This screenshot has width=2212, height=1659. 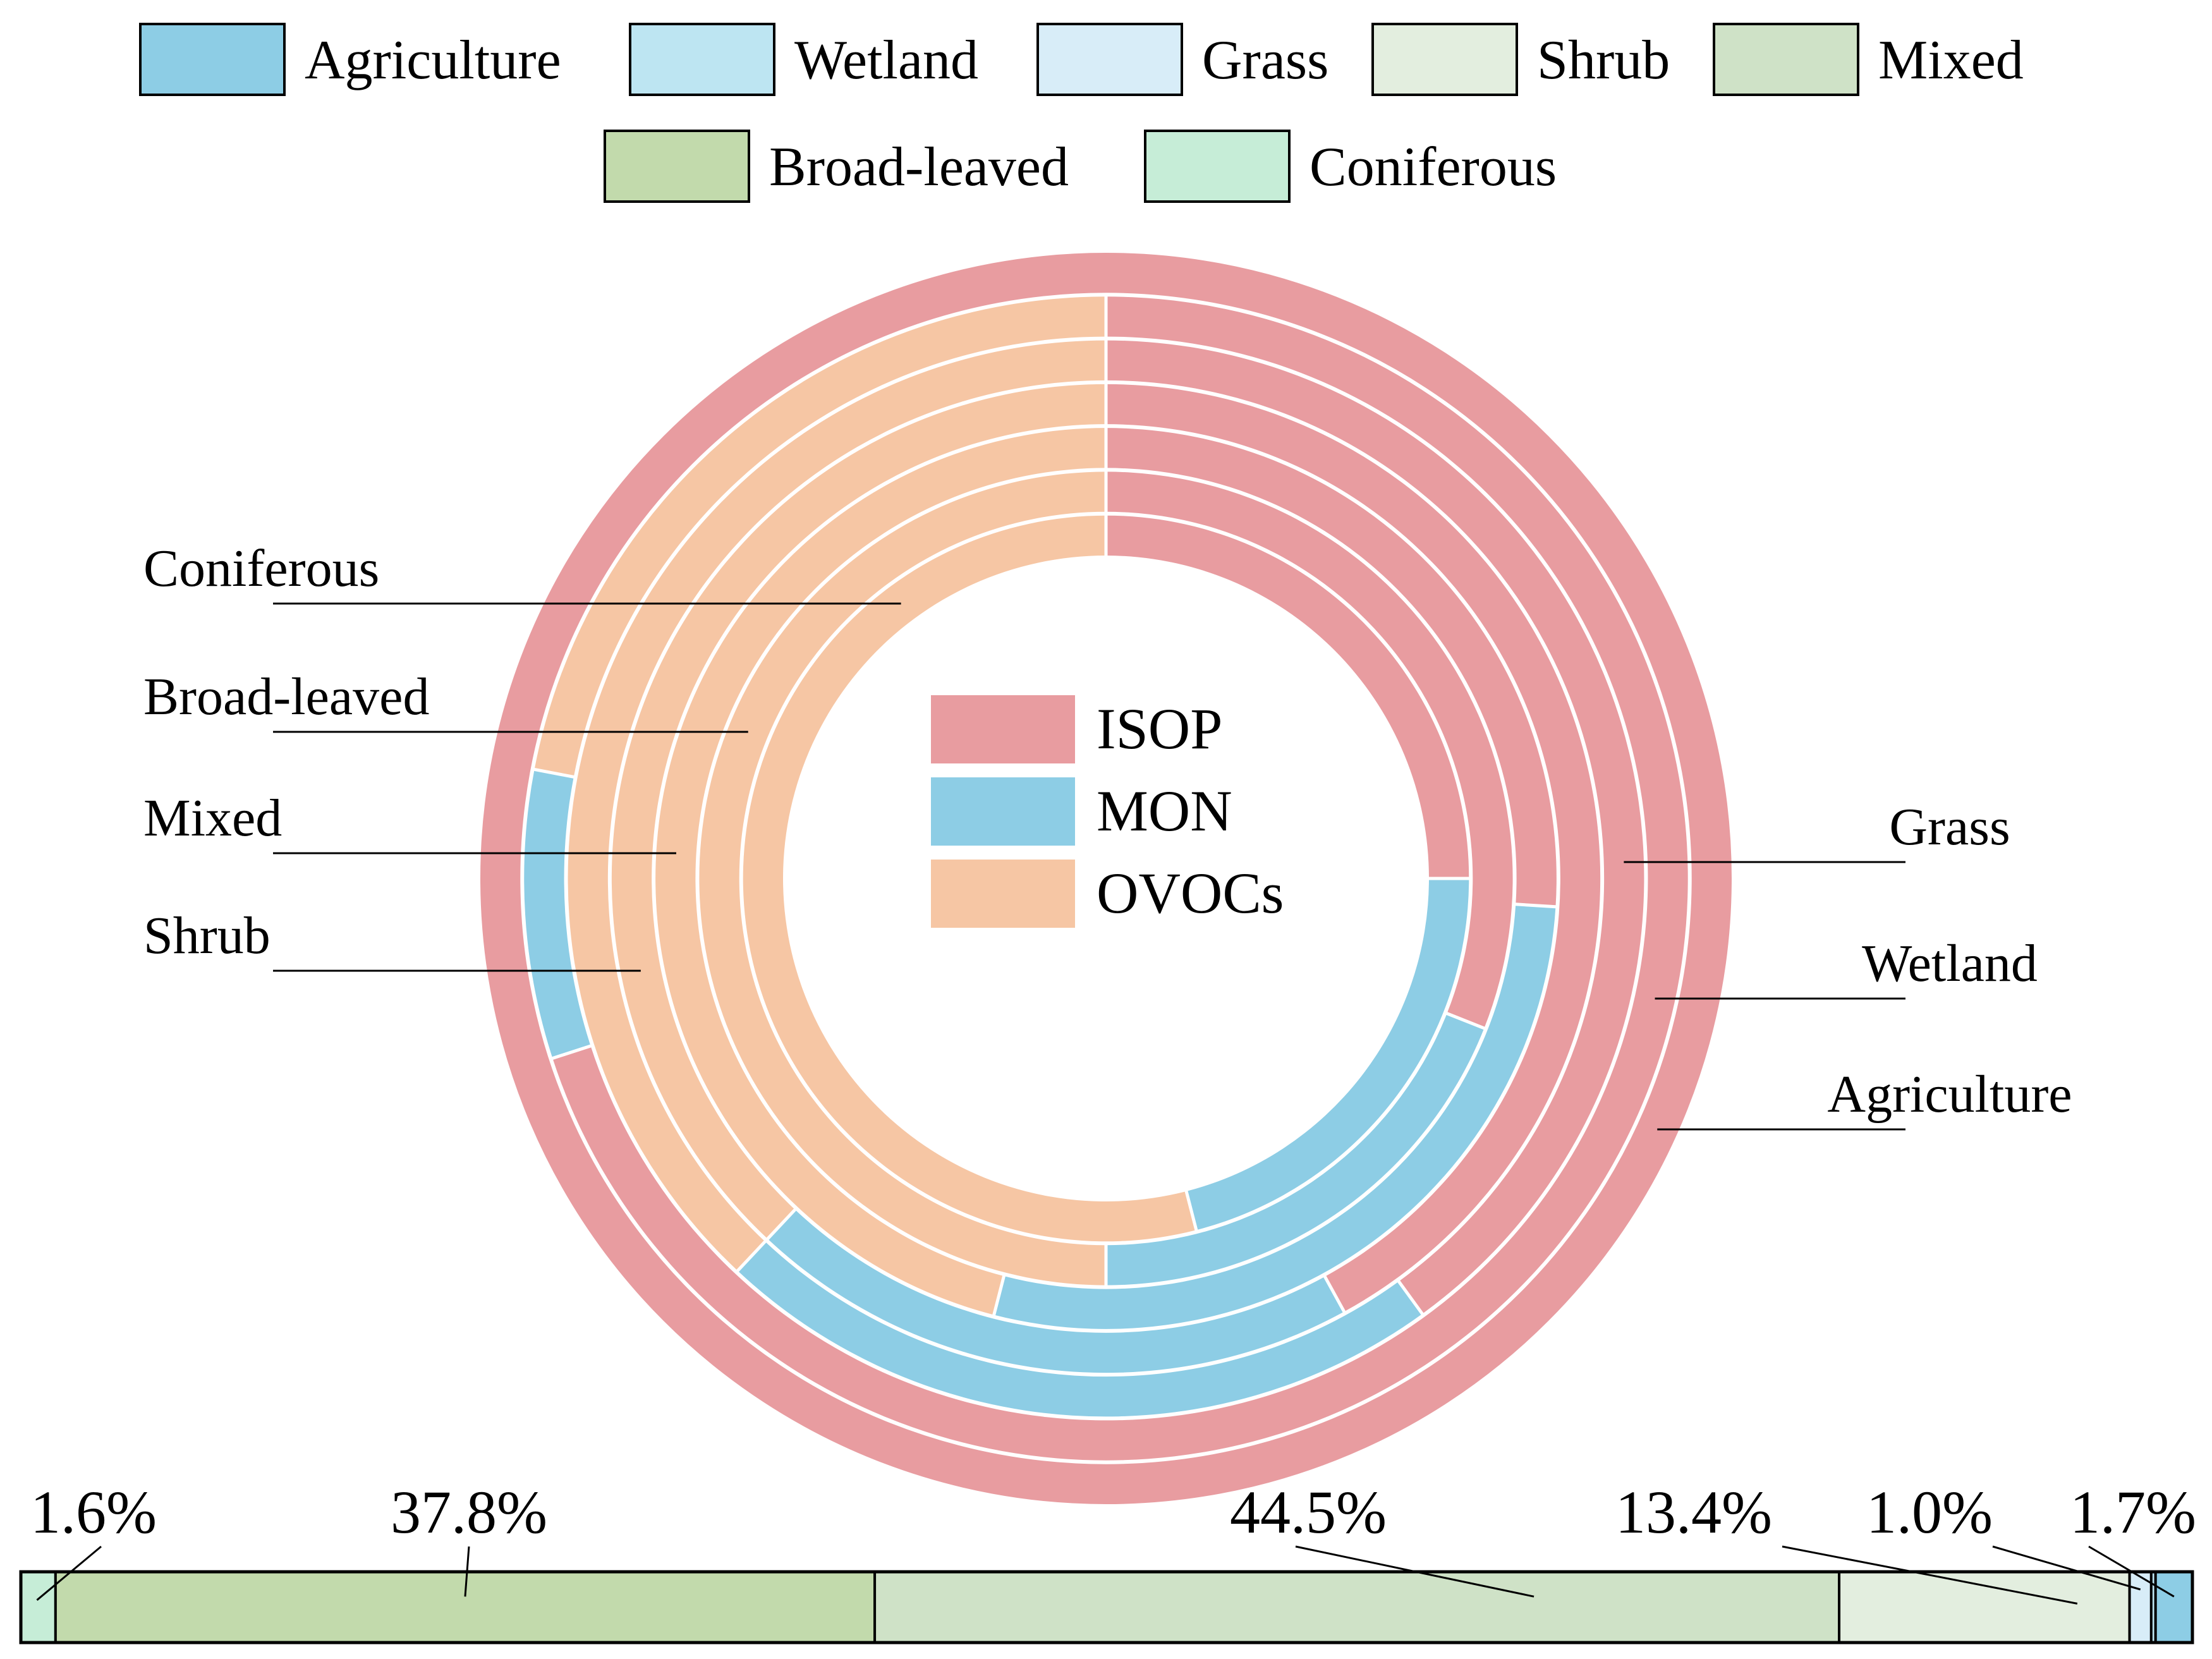 What do you see at coordinates (919, 167) in the screenshot?
I see `legend-label-broad-leaved: Broad-leaved` at bounding box center [919, 167].